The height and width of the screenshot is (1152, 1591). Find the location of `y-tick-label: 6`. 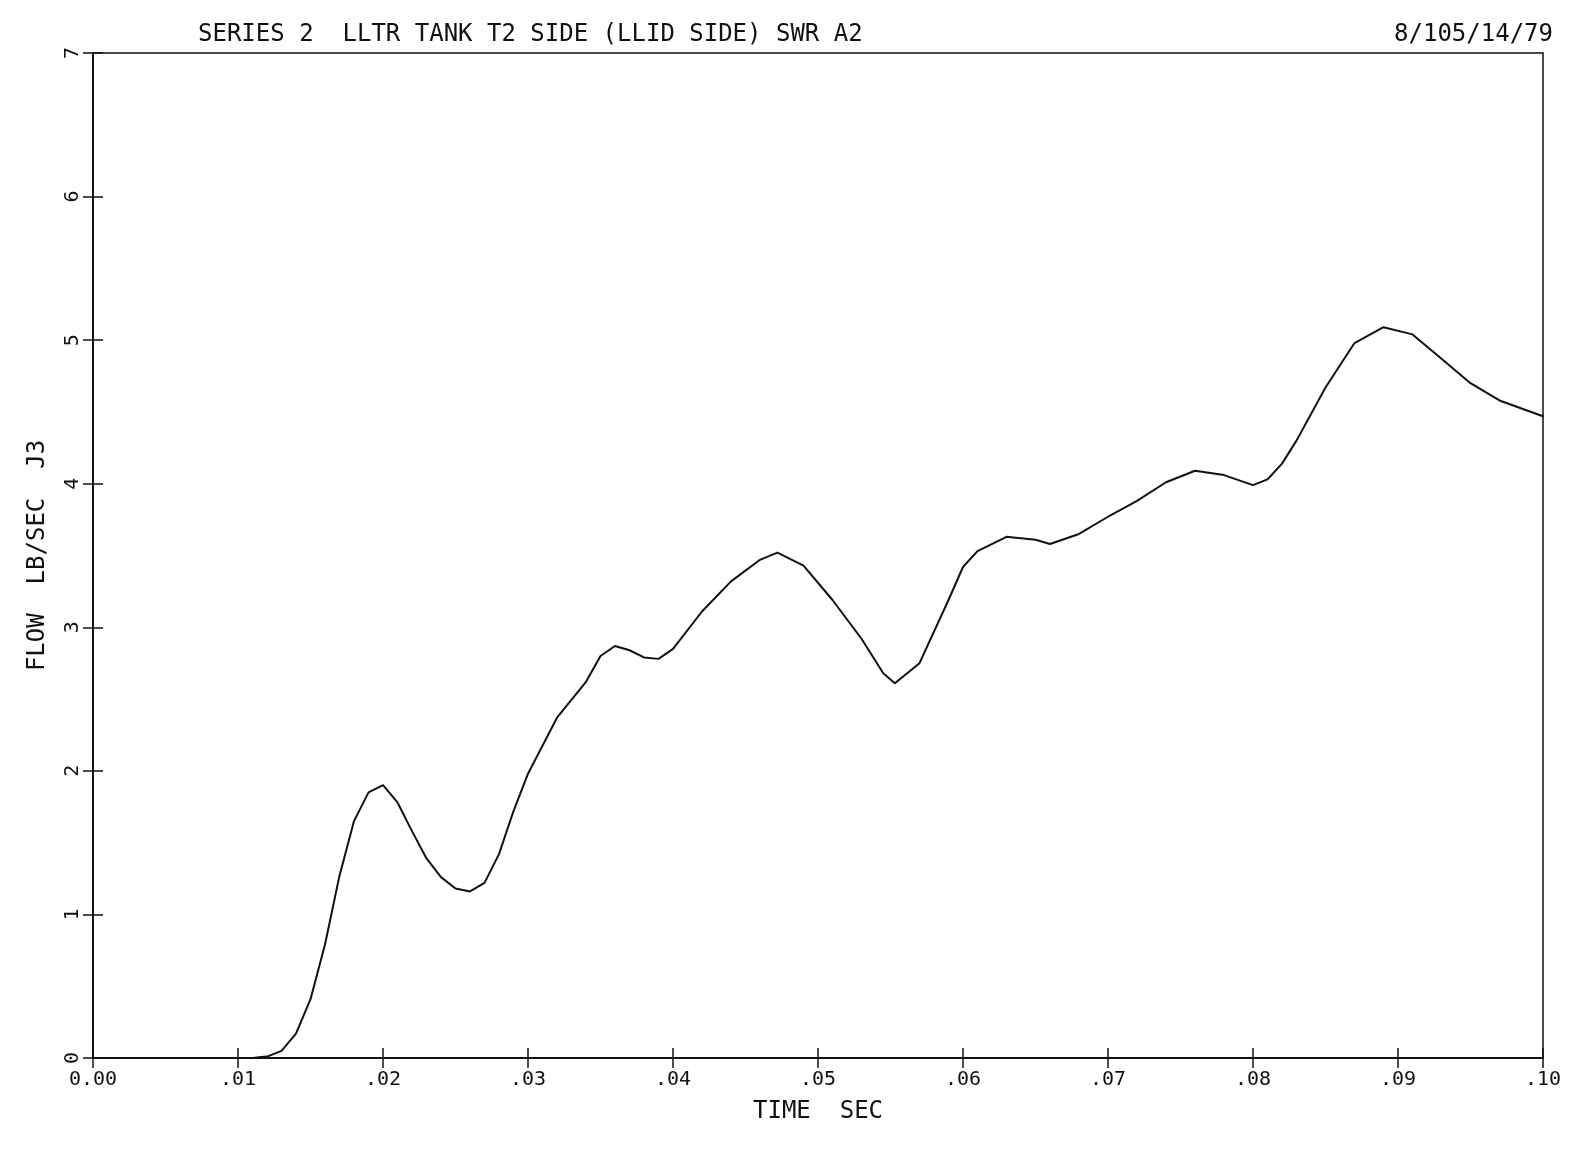

y-tick-label: 6 is located at coordinates (71, 196).